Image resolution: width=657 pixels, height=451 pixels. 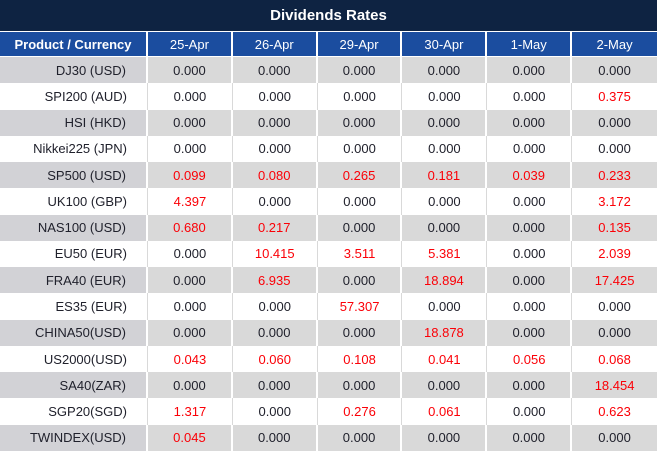 What do you see at coordinates (445, 359) in the screenshot?
I see `rate-value-cell: 0.041` at bounding box center [445, 359].